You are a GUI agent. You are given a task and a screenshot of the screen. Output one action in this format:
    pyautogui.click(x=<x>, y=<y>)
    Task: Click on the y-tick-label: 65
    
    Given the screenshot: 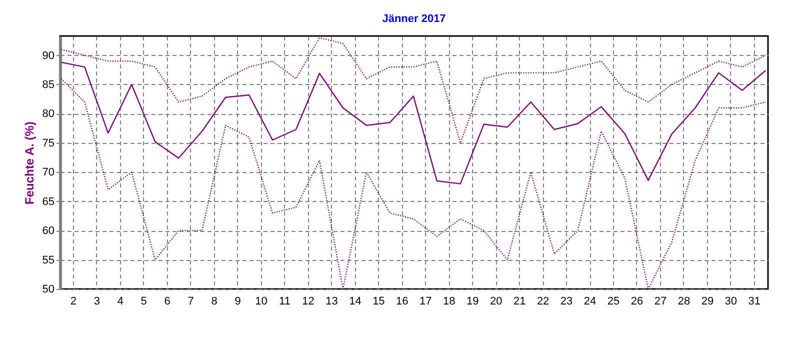 What is the action you would take?
    pyautogui.click(x=48, y=202)
    